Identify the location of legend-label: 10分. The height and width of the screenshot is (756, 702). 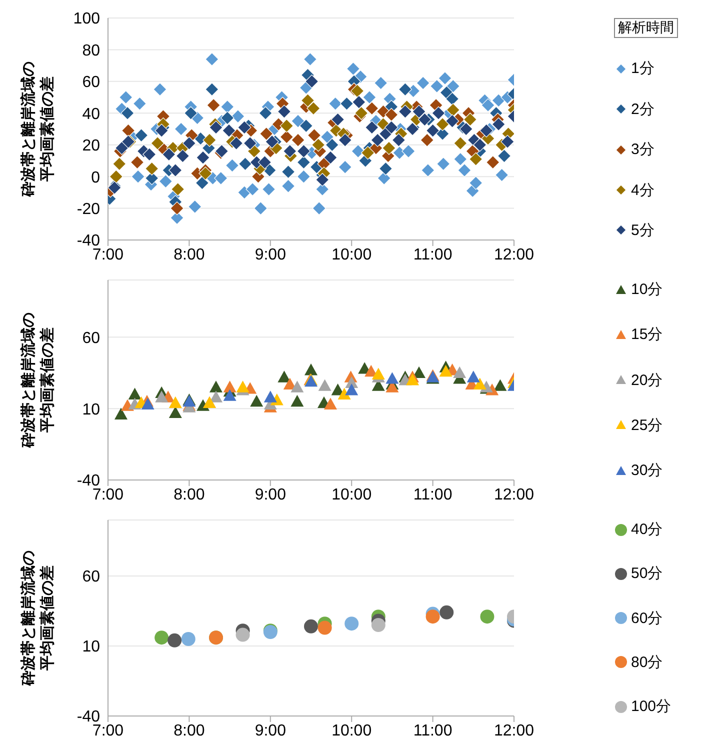
(647, 289).